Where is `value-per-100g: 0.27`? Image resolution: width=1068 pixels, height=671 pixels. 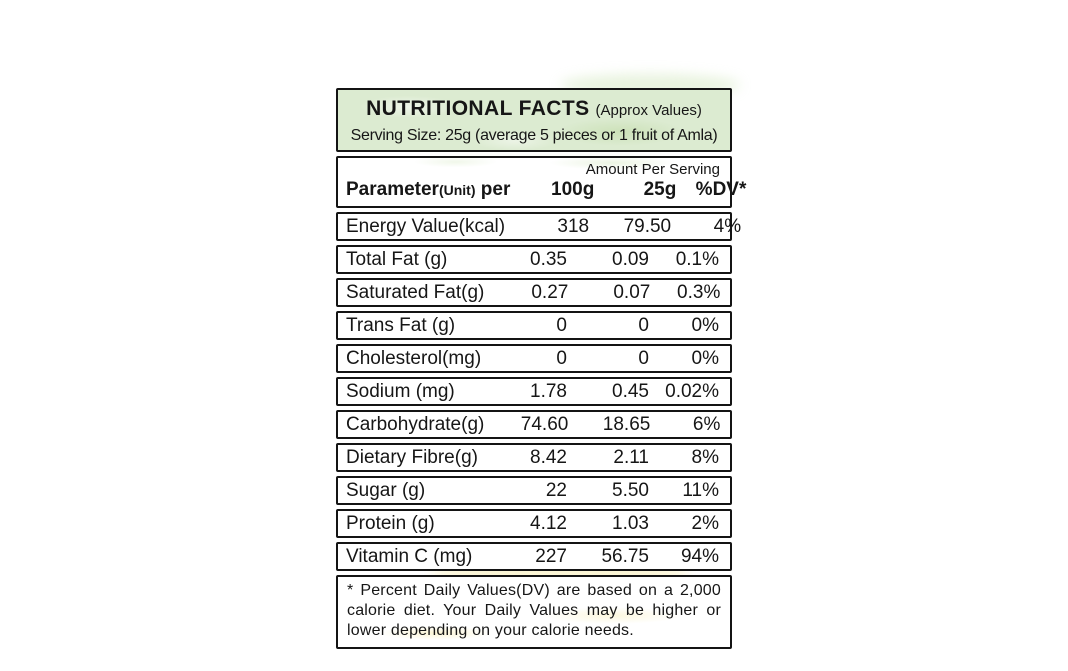
value-per-100g: 0.27 is located at coordinates (550, 292).